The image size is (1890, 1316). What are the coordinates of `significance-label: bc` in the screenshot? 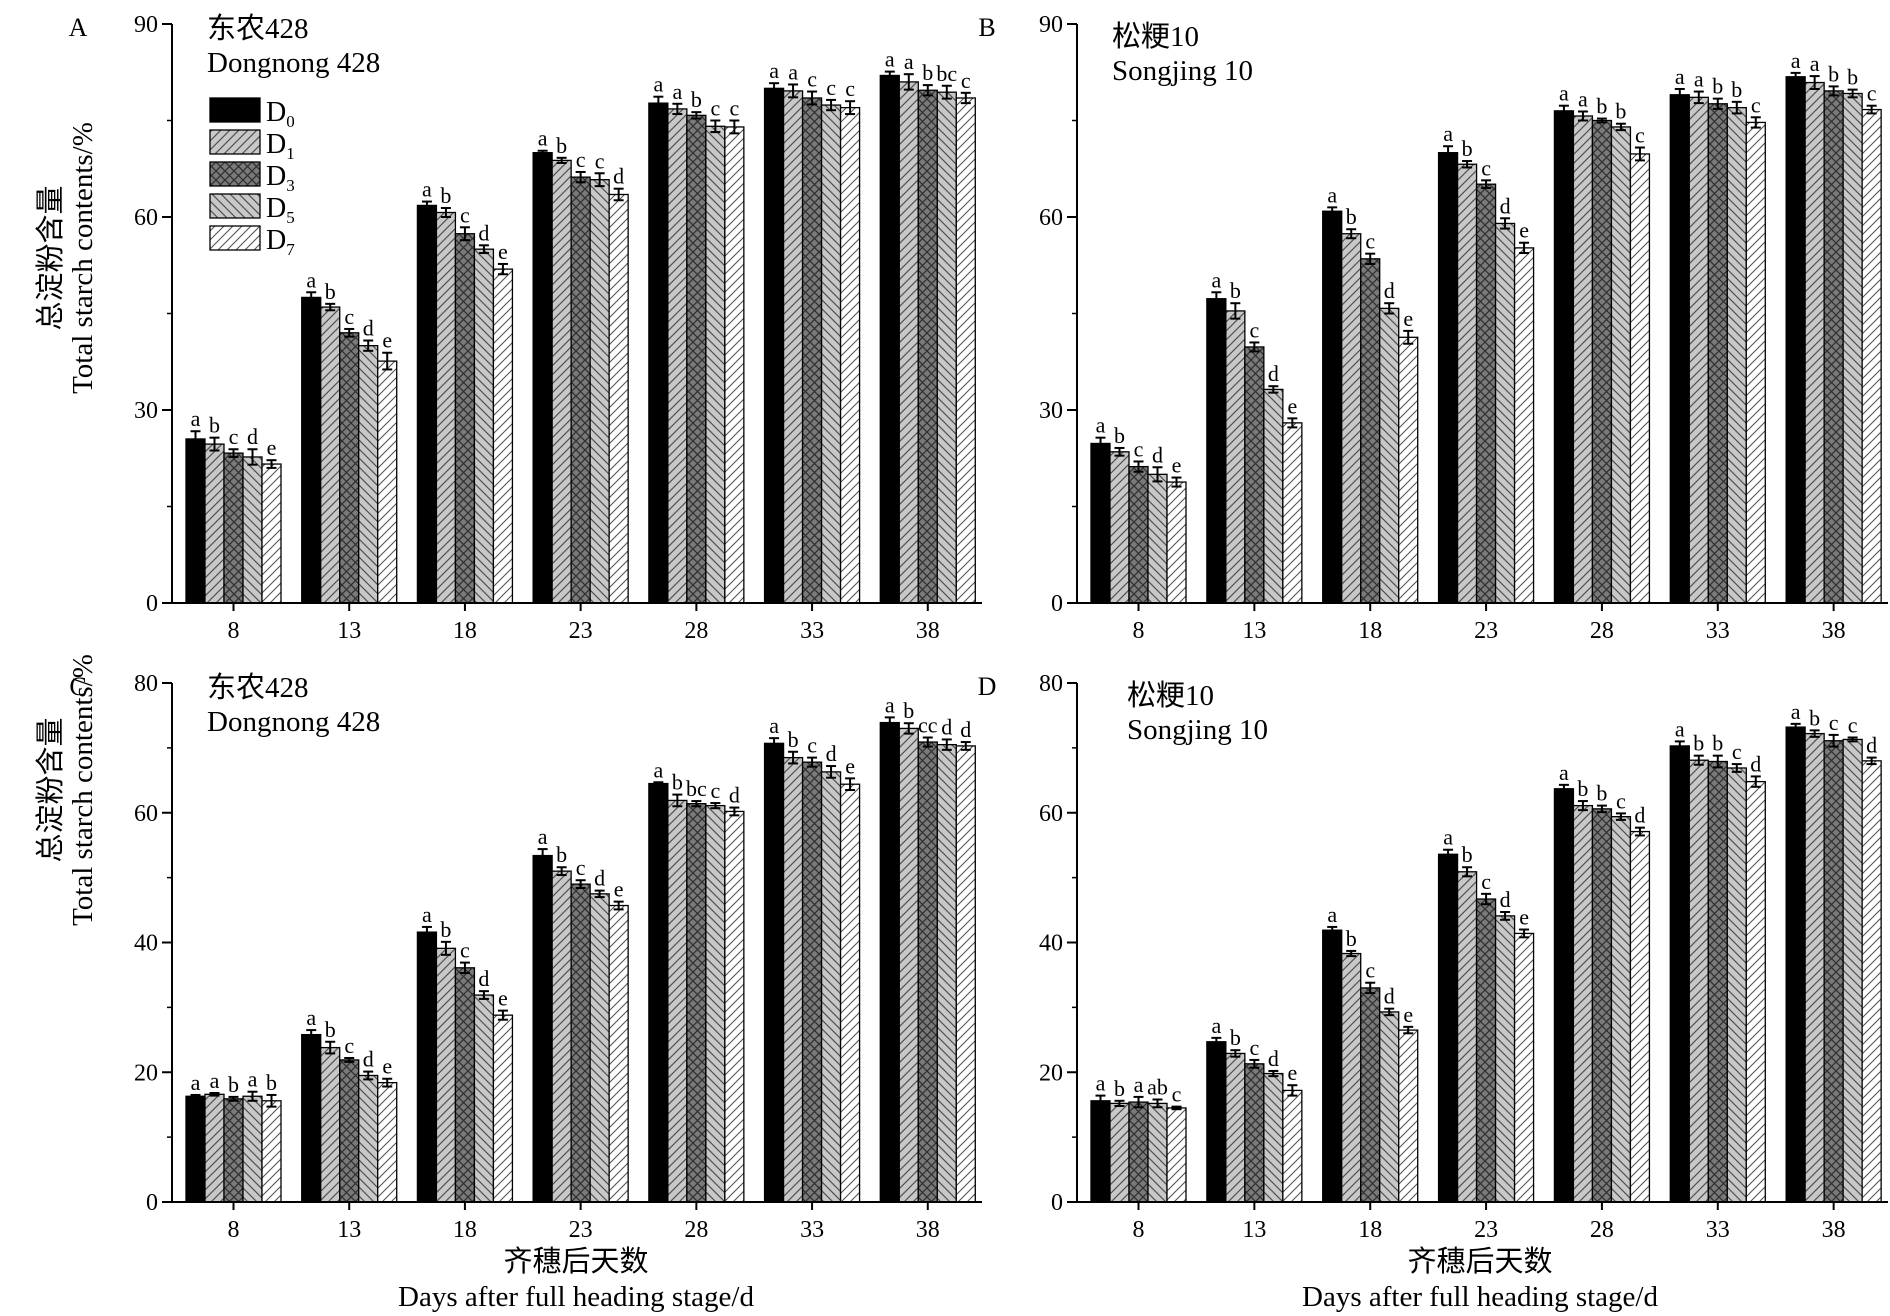 It's located at (696, 788).